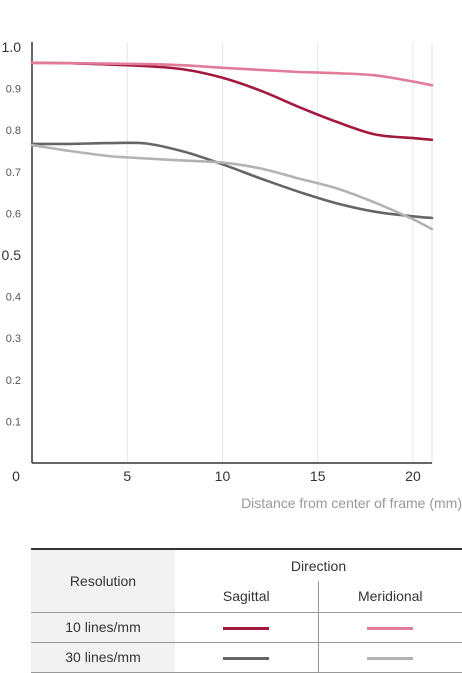 This screenshot has height=673, width=462. I want to click on y-tick-label-minor-0: 0.1, so click(13, 422).